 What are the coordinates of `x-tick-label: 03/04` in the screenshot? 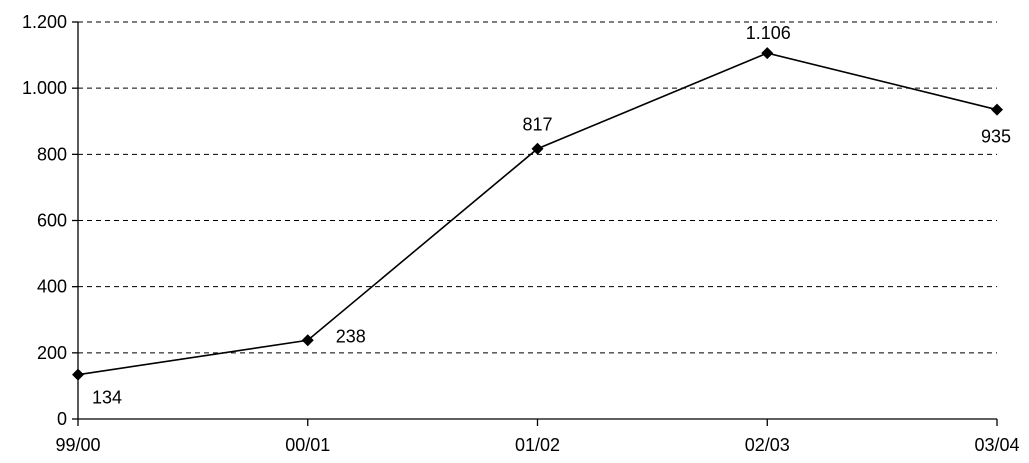 It's located at (996, 445).